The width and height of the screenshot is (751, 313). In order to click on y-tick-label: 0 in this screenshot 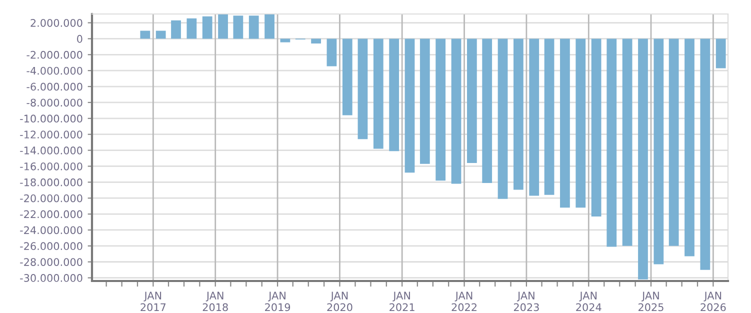, I will do `click(79, 38)`.